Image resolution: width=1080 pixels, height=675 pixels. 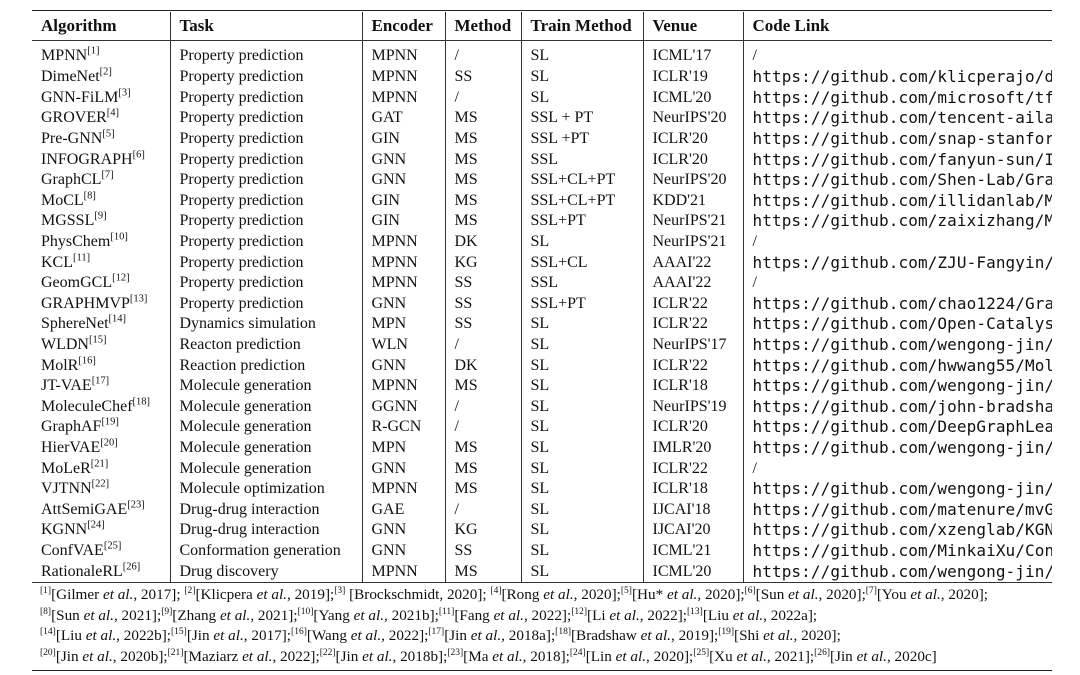 I want to click on footnote-marker: [6], so click(x=750, y=590).